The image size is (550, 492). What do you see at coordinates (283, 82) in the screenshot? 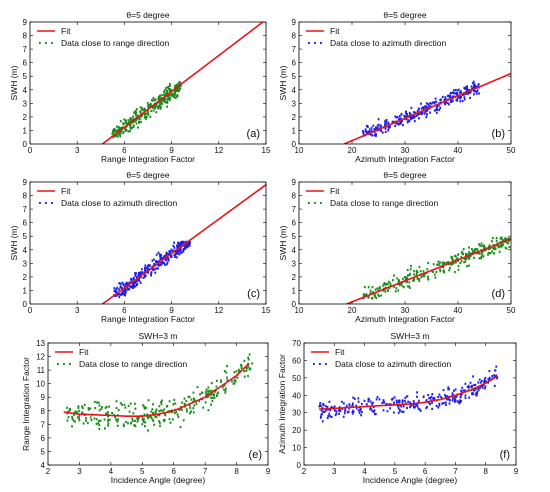
I see `y-axis-label: SWH (m)` at bounding box center [283, 82].